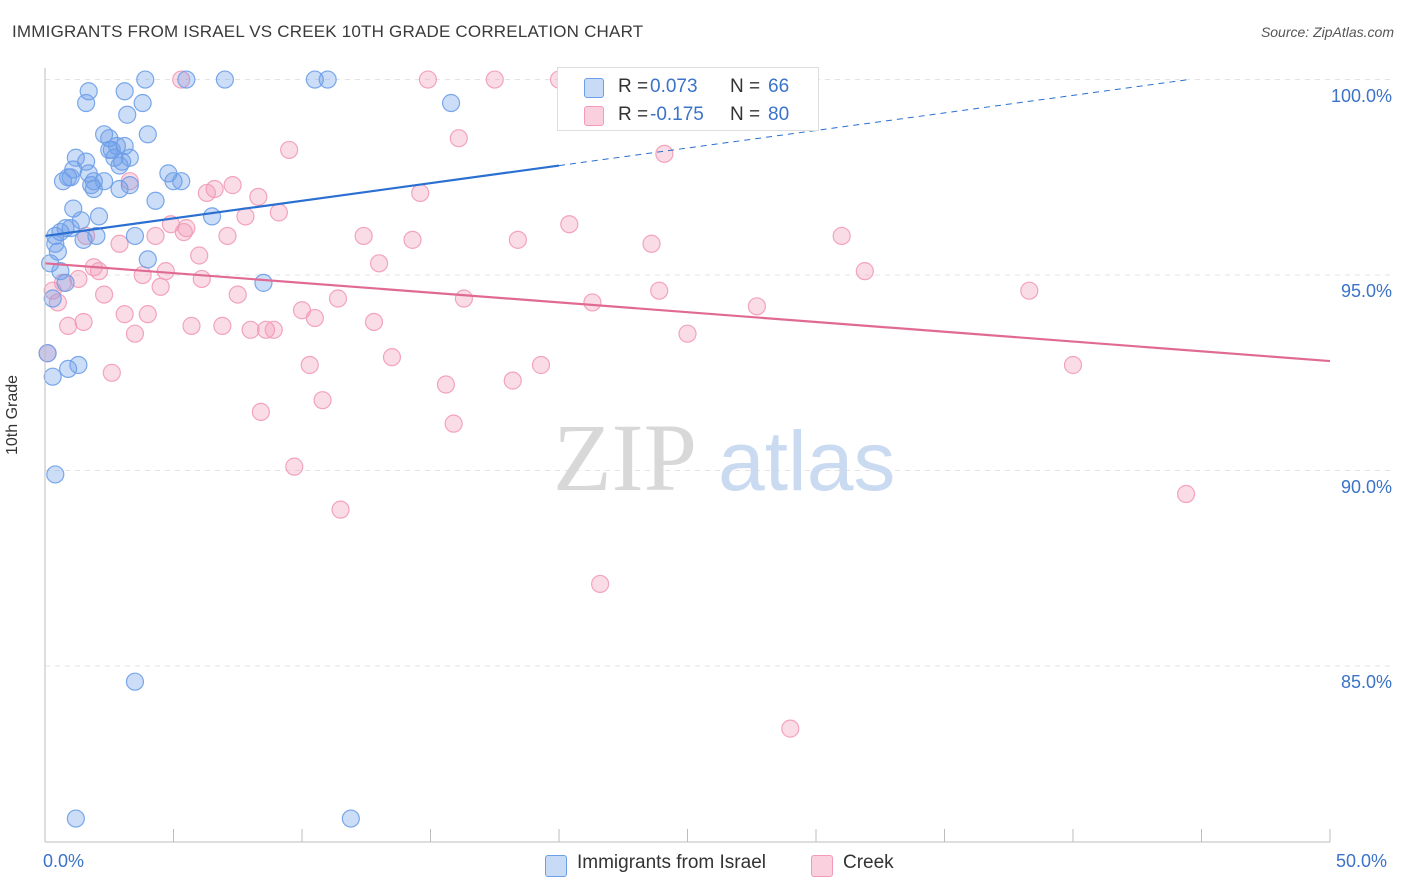 The width and height of the screenshot is (1406, 892). What do you see at coordinates (302, 201) in the screenshot?
I see `israel-trend-line` at bounding box center [302, 201].